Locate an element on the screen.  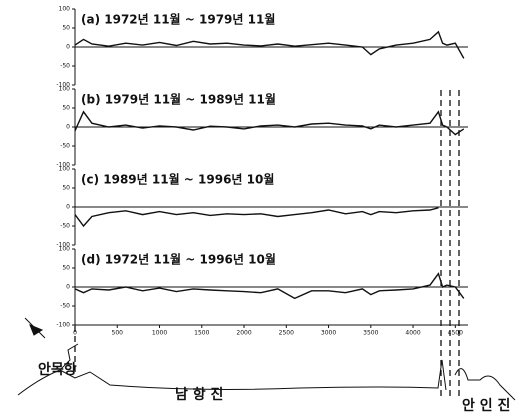
panel-title: (b) 1979년 11월 ~ 1989년 11월 is located at coordinates (178, 99).